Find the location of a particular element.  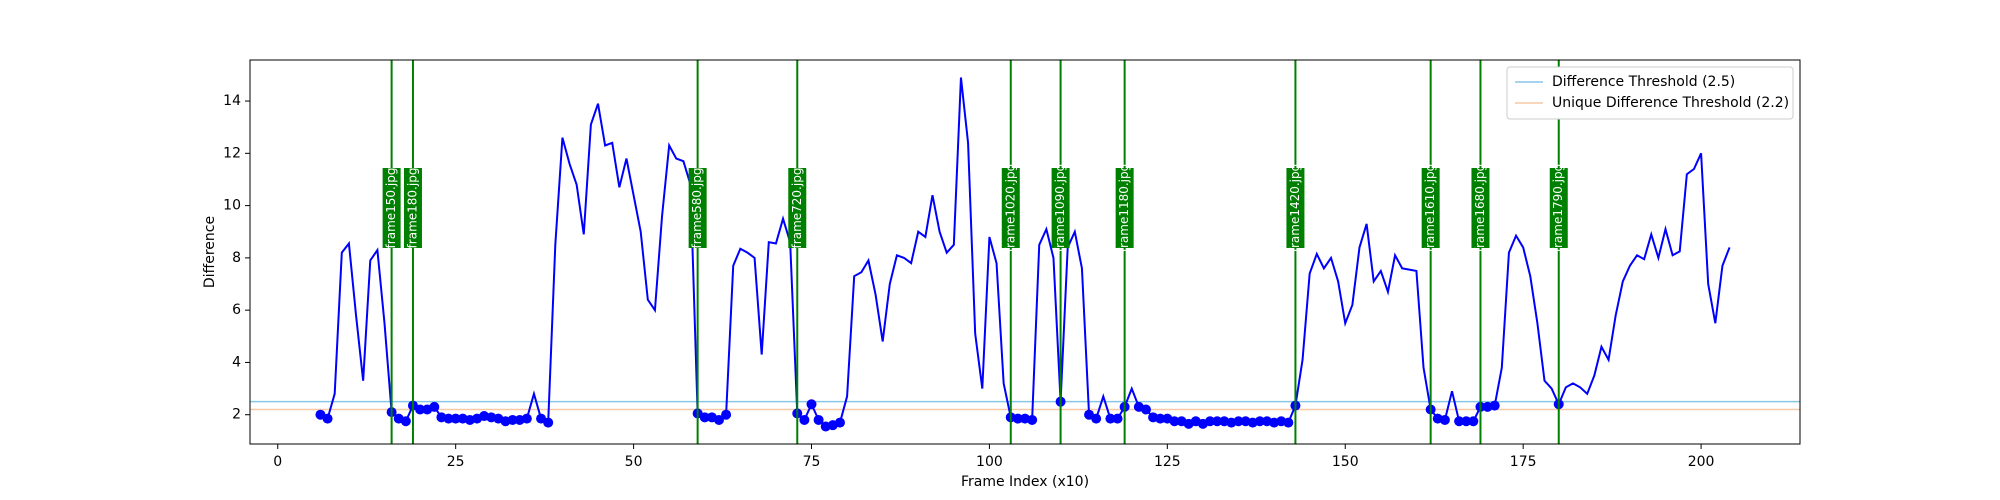

y-tick-label: 4 is located at coordinates (236, 362).